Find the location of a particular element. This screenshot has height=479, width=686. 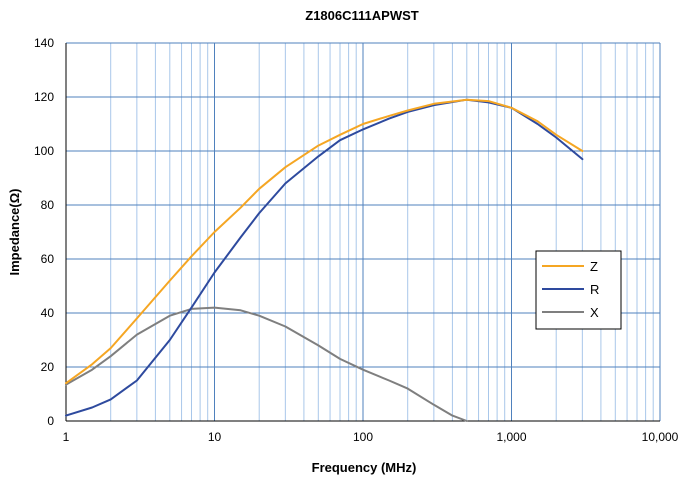

legend: ZRX is located at coordinates (578, 290).